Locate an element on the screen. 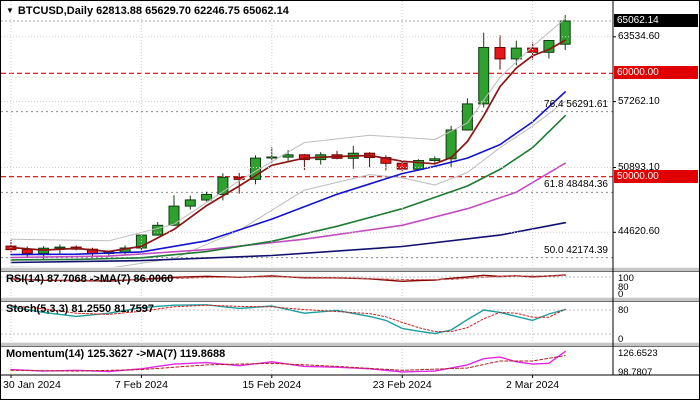  price-axis is located at coordinates (656, 188).